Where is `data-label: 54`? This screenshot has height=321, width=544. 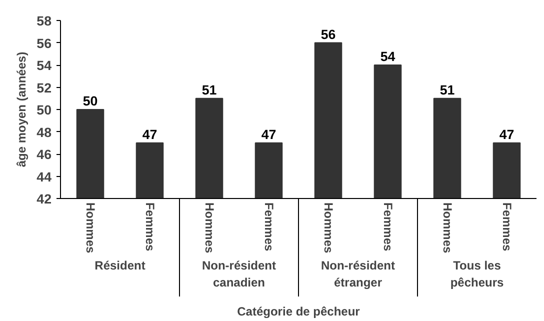
data-label: 54 is located at coordinates (388, 56).